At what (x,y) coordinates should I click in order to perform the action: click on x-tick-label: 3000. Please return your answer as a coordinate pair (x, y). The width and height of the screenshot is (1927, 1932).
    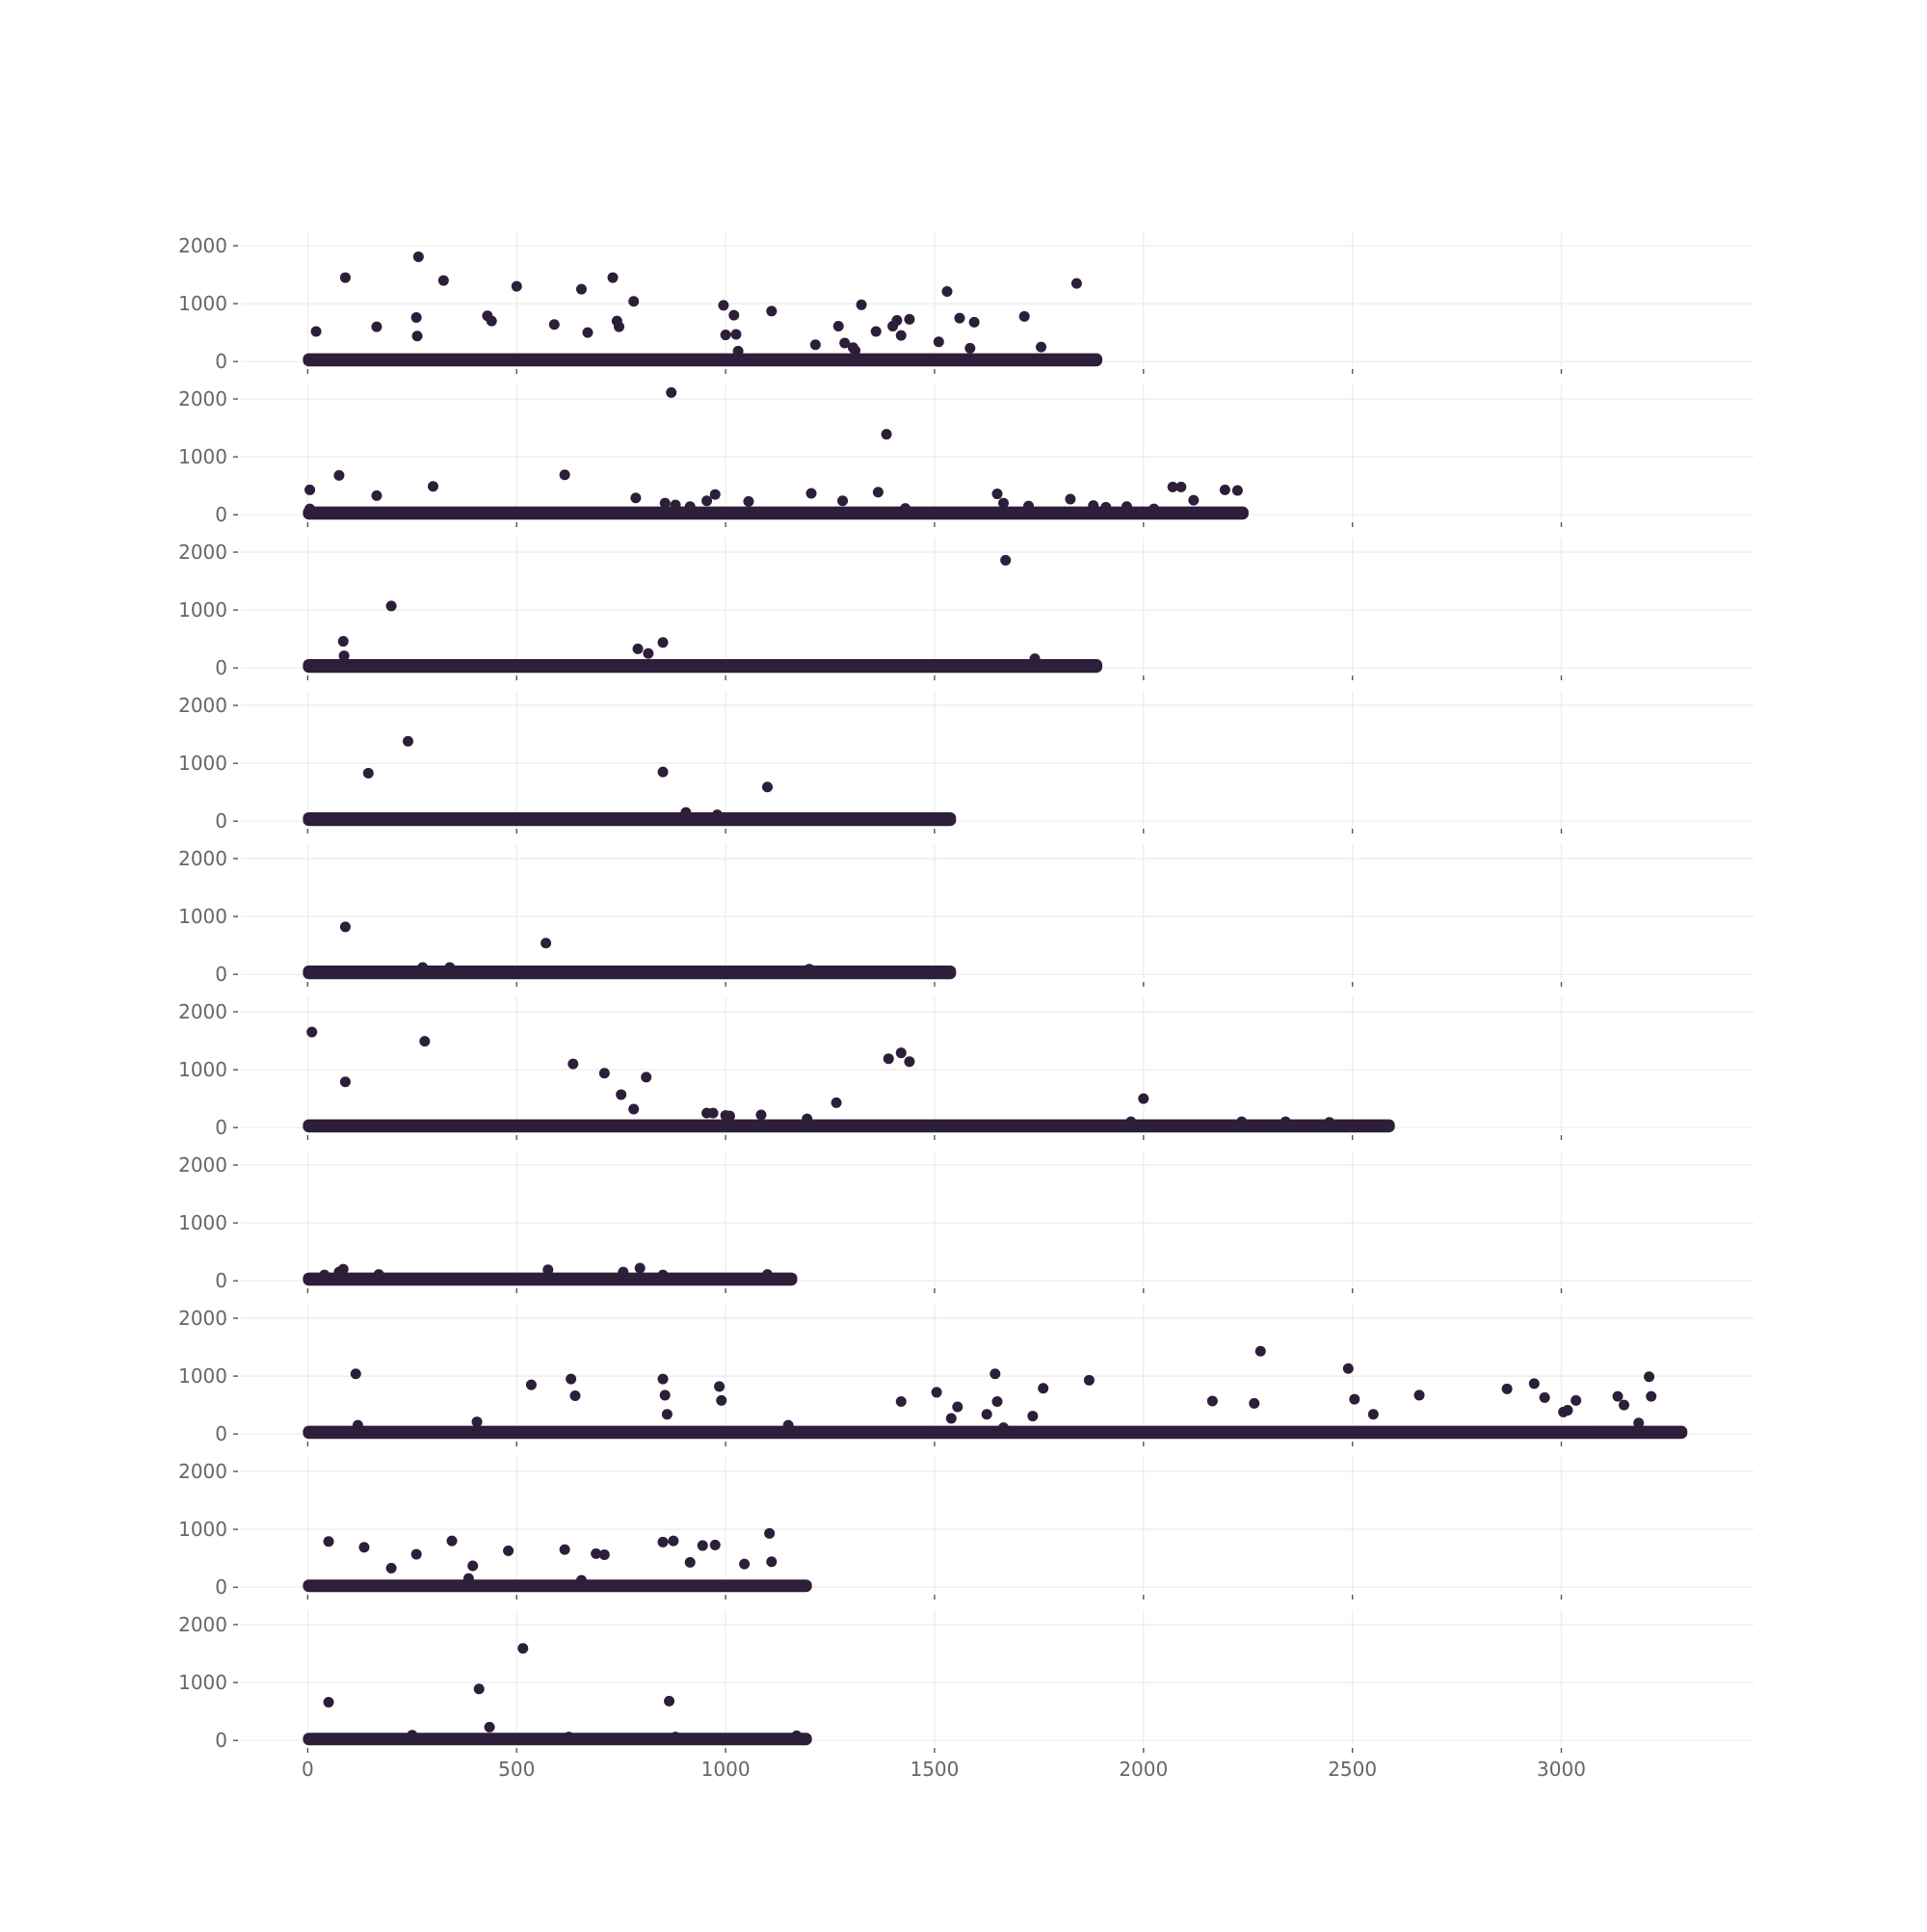
    Looking at the image, I should click on (1561, 1769).